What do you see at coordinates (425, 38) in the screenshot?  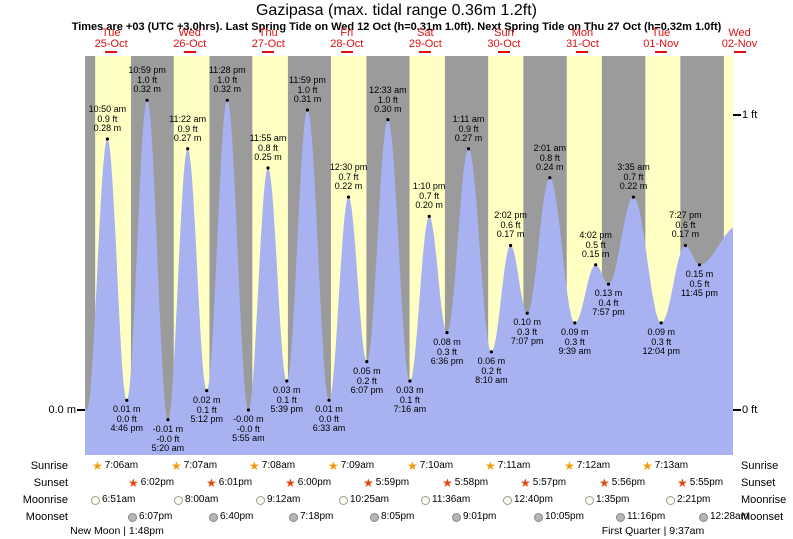 I see `day-label-sat-29-oct: Sat 29-Oct` at bounding box center [425, 38].